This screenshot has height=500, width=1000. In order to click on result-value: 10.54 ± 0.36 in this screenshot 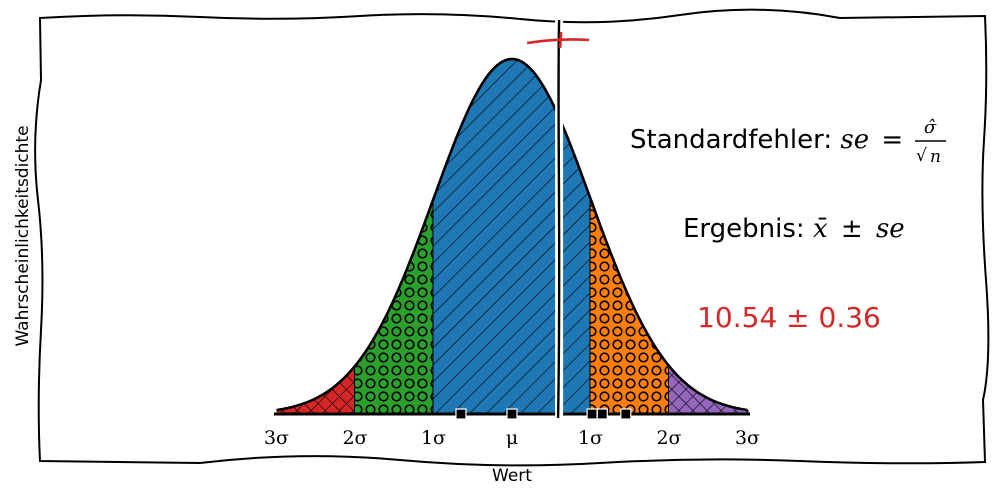, I will do `click(789, 317)`.